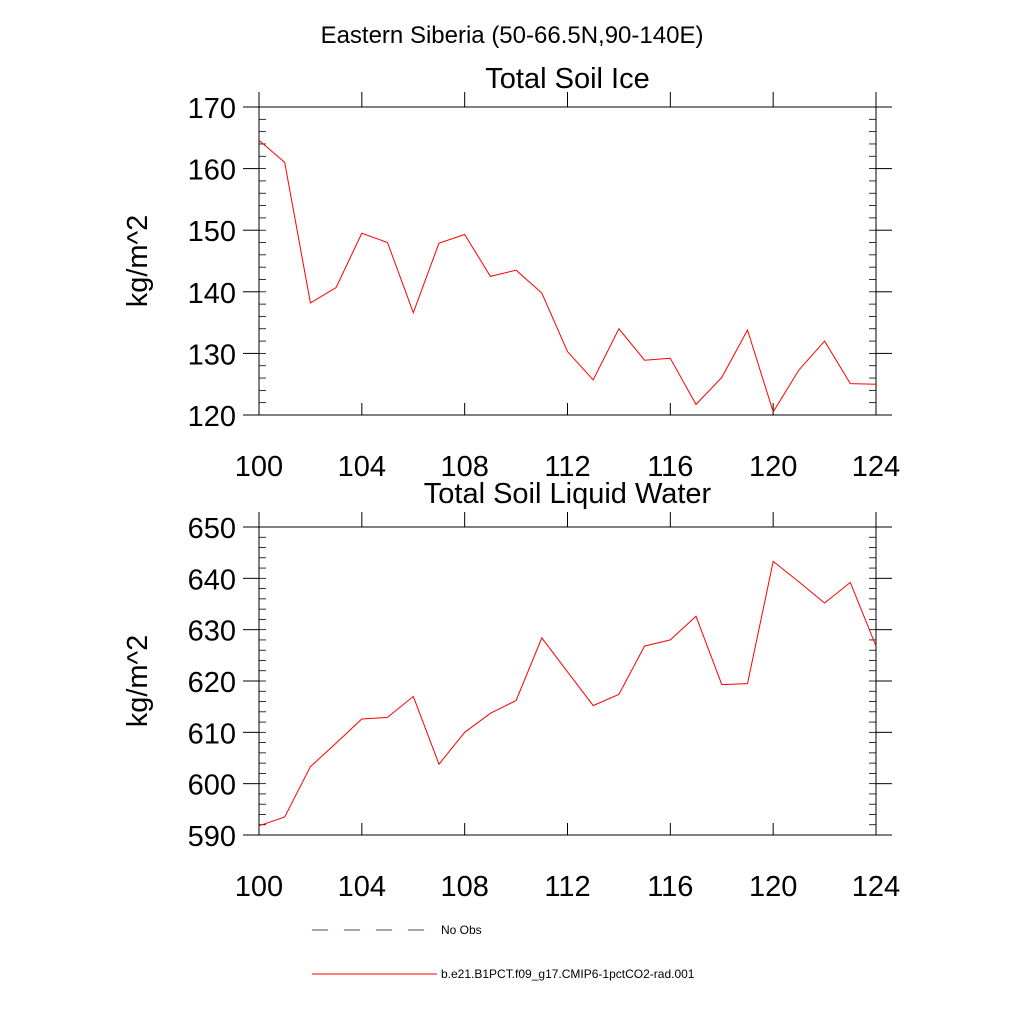 The width and height of the screenshot is (1024, 1024). Describe the element at coordinates (567, 79) in the screenshot. I see `panel-title: Total Soil Ice` at that location.